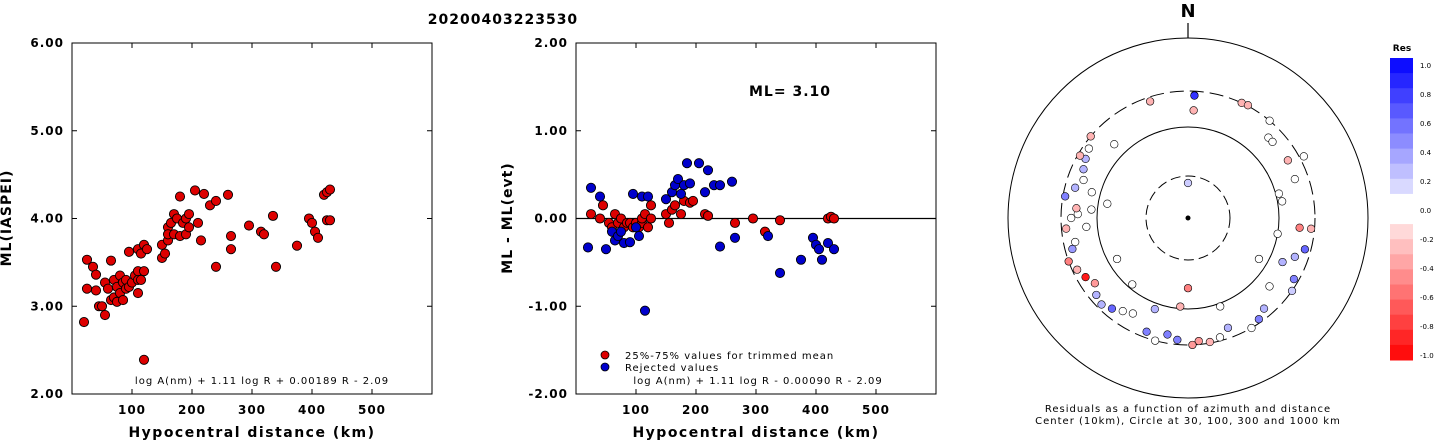 The height and width of the screenshot is (441, 1437). I want to click on ml-iaspei-xlabel: Hypocentral distance (km), so click(251, 433).